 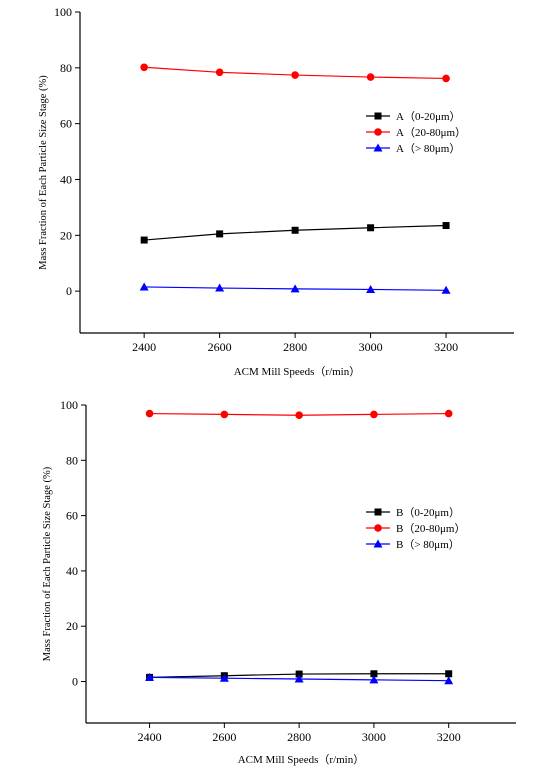 What do you see at coordinates (428, 148) in the screenshot?
I see `legend-label: A（> 80μm）` at bounding box center [428, 148].